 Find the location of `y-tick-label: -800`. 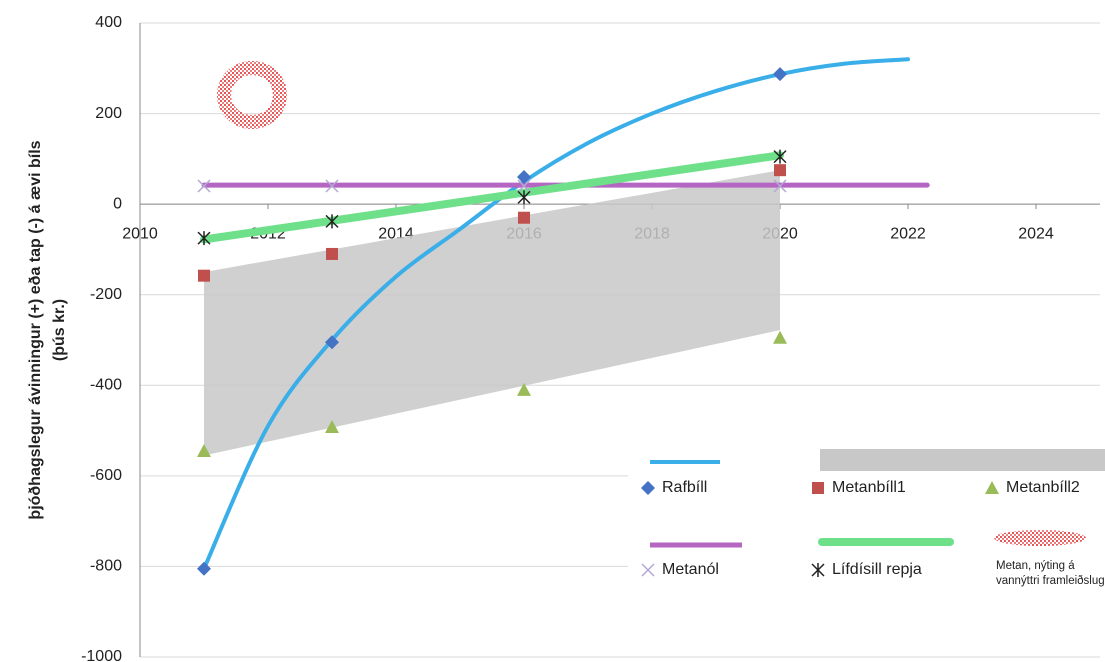

y-tick-label: -800 is located at coordinates (106, 566).